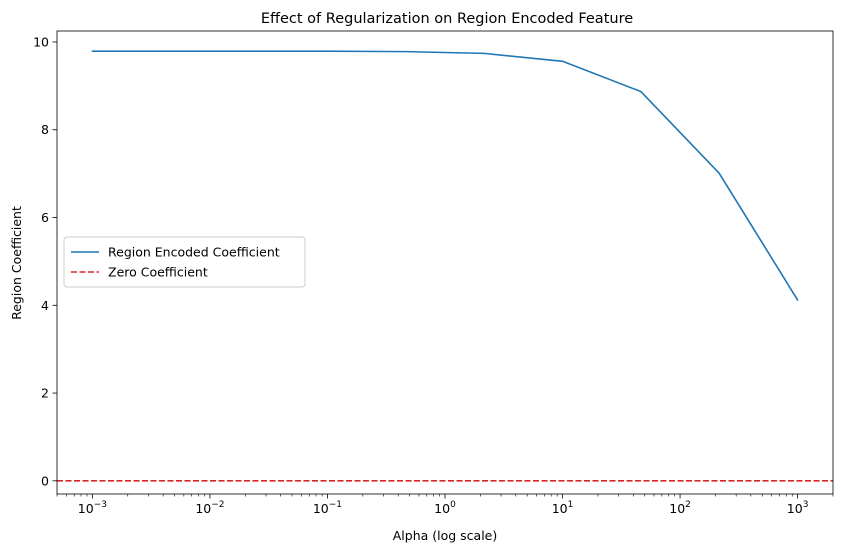 Image resolution: width=841 pixels, height=556 pixels. What do you see at coordinates (45, 217) in the screenshot?
I see `y-tick-label: 6` at bounding box center [45, 217].